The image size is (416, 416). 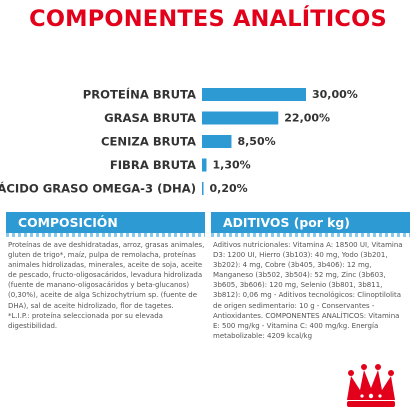 What do you see at coordinates (153, 165) in the screenshot?
I see `bar-label-fibra-bruta: FIBRA BRUTA` at bounding box center [153, 165].